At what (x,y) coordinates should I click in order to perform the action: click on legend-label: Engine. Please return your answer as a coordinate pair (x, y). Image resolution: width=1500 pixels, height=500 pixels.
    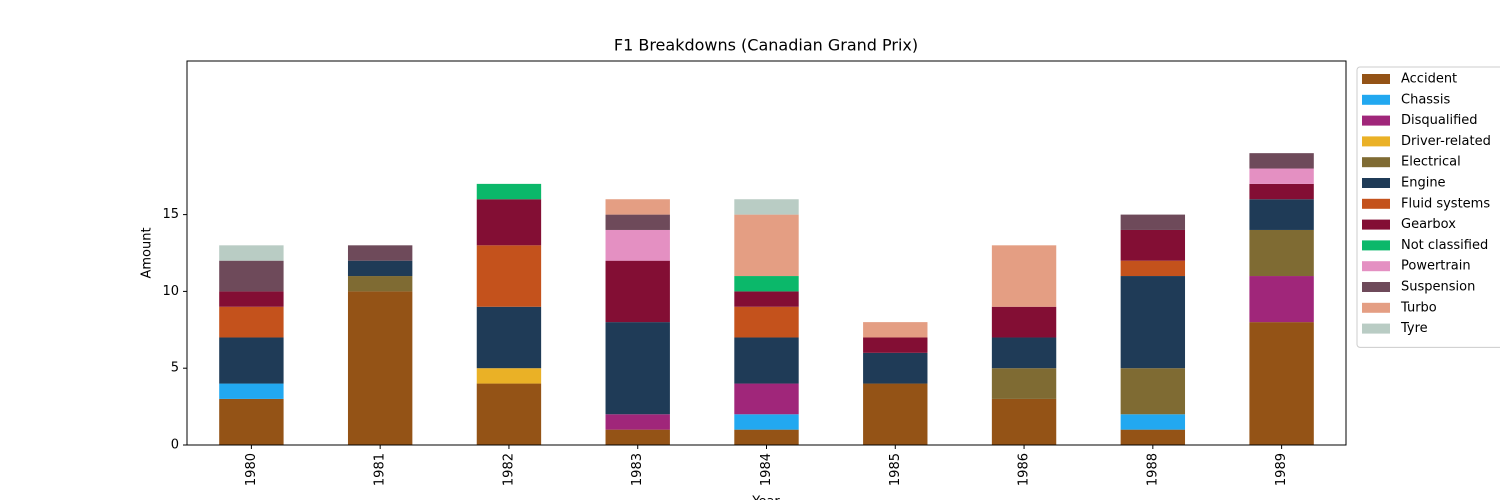
    Looking at the image, I should click on (1423, 183).